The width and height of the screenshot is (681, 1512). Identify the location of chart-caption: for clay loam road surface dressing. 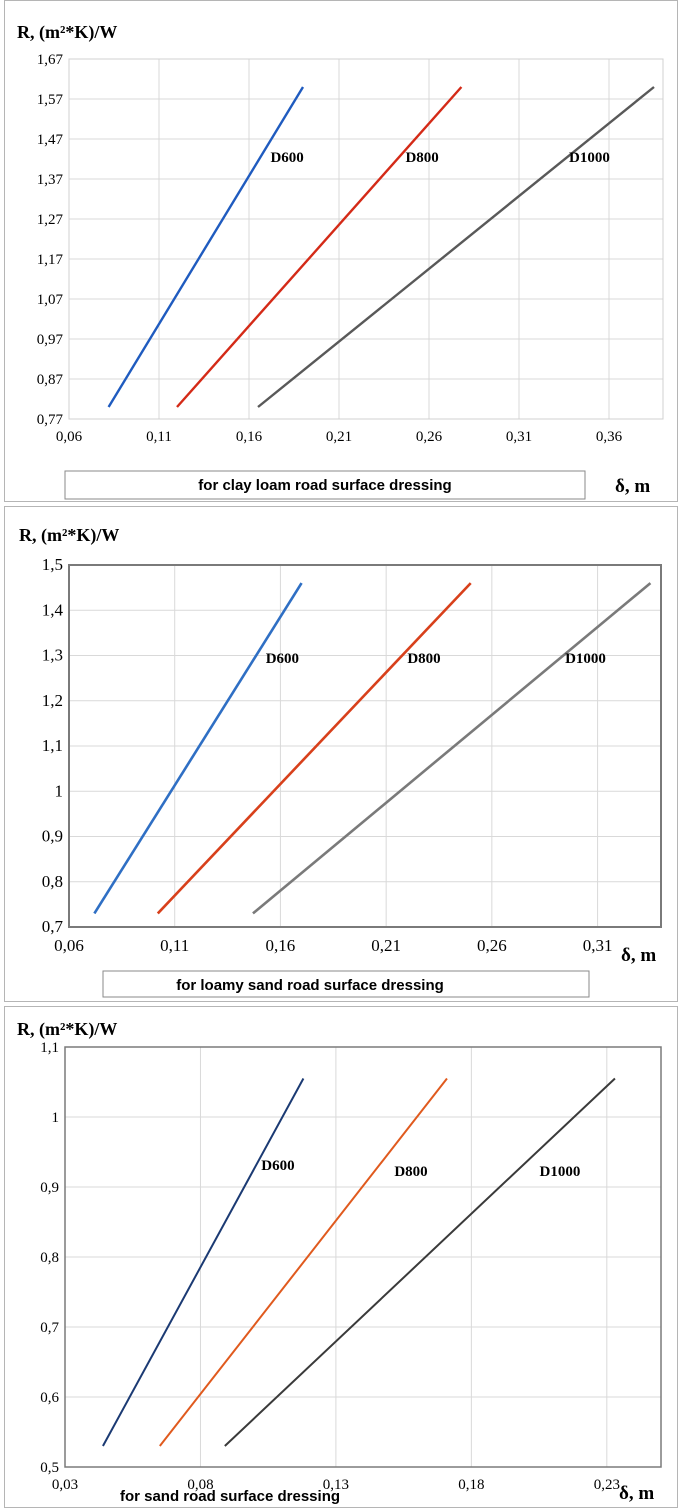
(324, 485).